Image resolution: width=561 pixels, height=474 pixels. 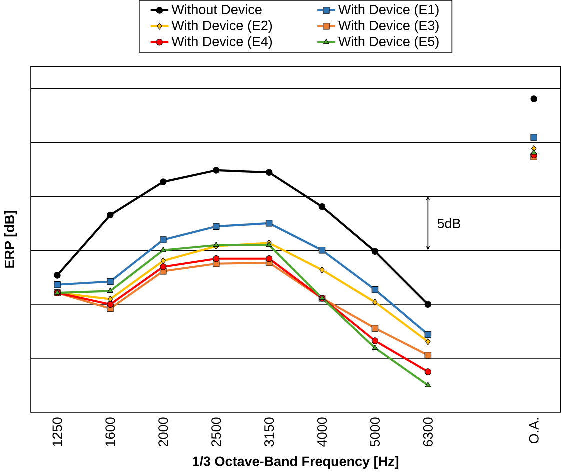 I want to click on x-tick-label: 1250, so click(x=57, y=432).